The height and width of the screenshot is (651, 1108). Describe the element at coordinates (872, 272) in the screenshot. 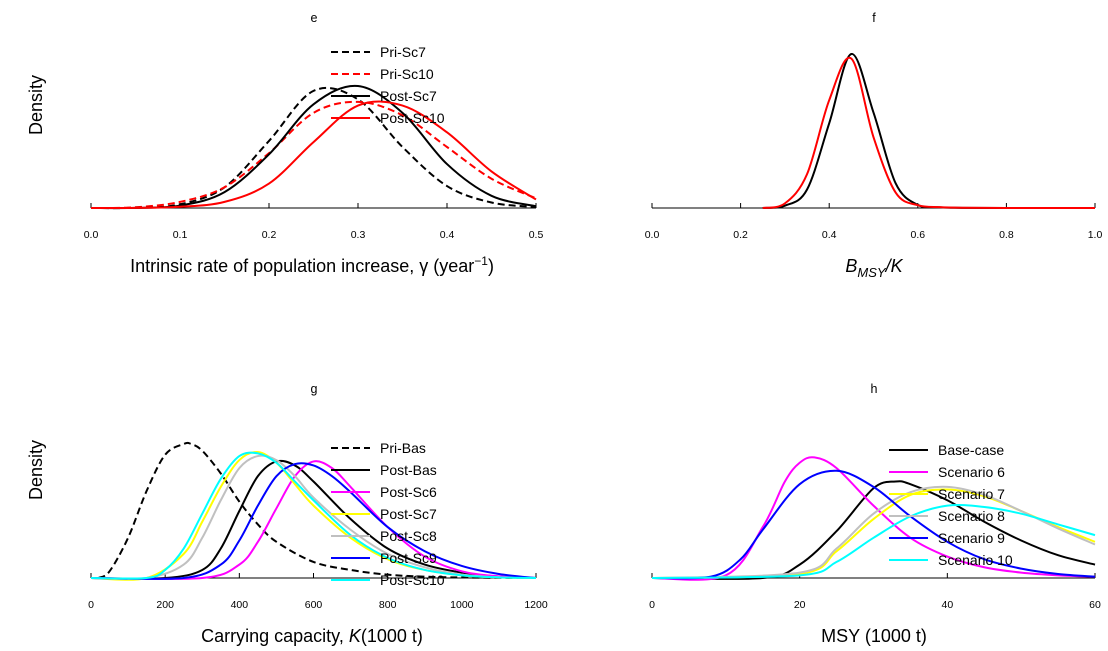

I see `panel-f-xlabel-sub: MSY` at that location.